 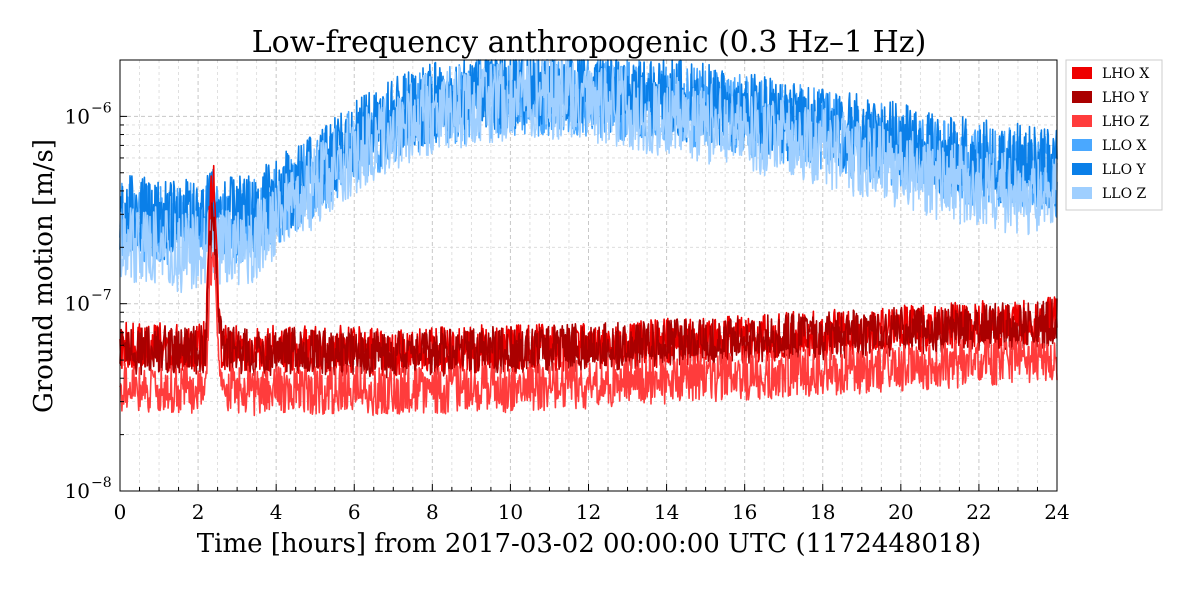 I want to click on x-tick-label: 24, so click(x=1056, y=512).